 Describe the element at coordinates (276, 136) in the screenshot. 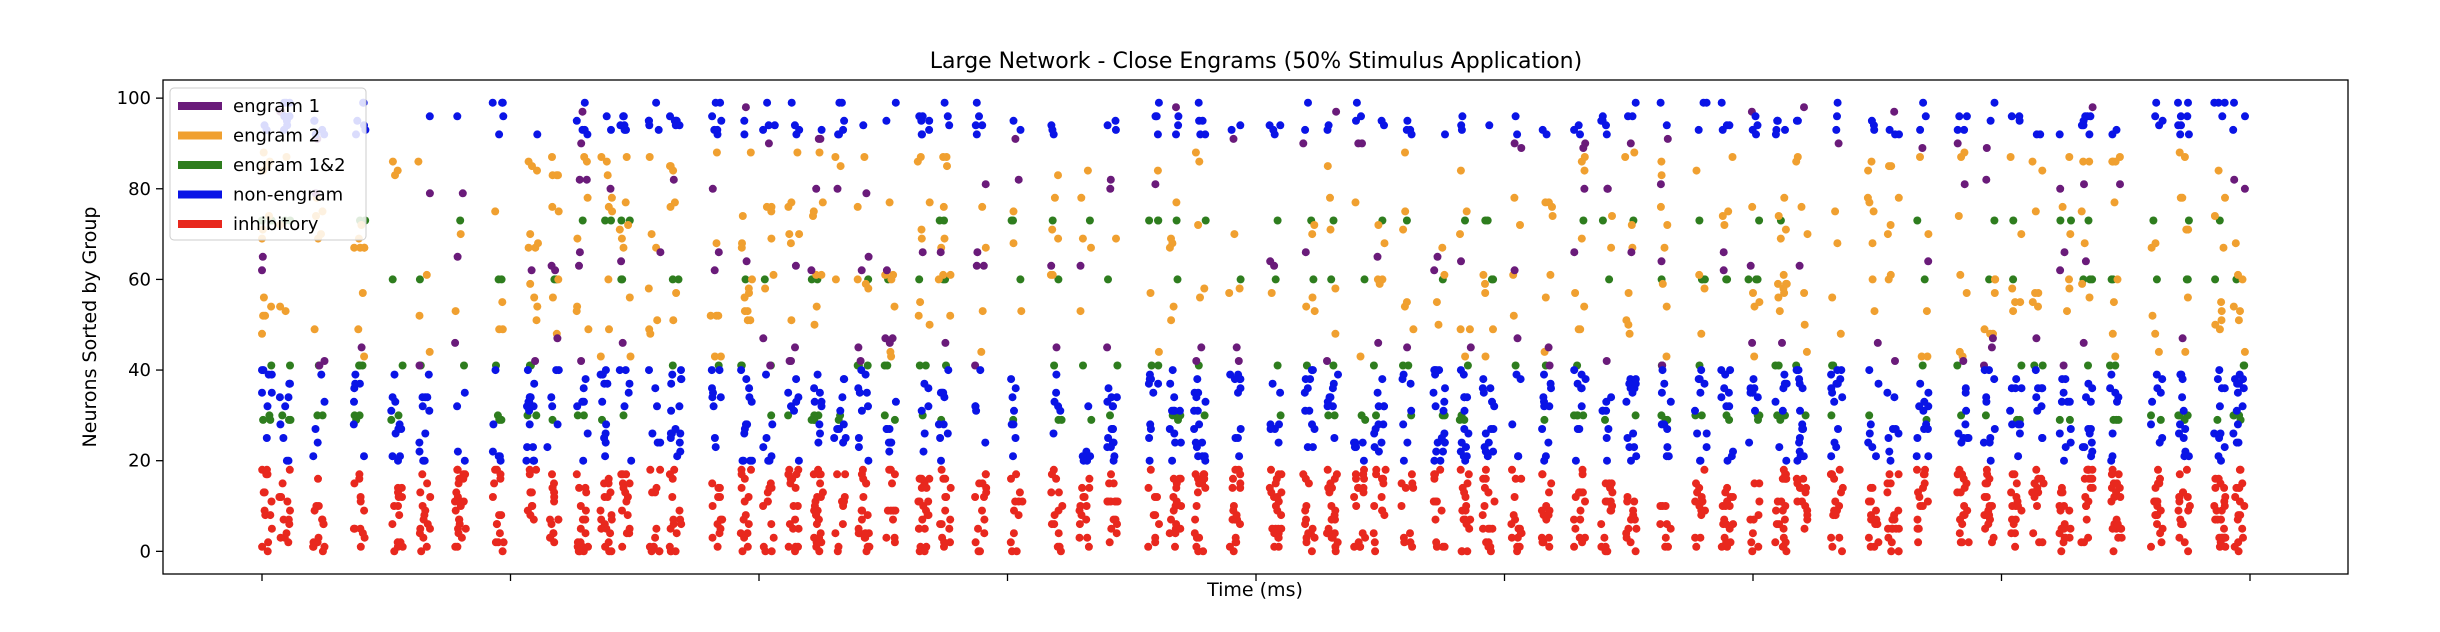

I see `legend-label: engram 2` at that location.